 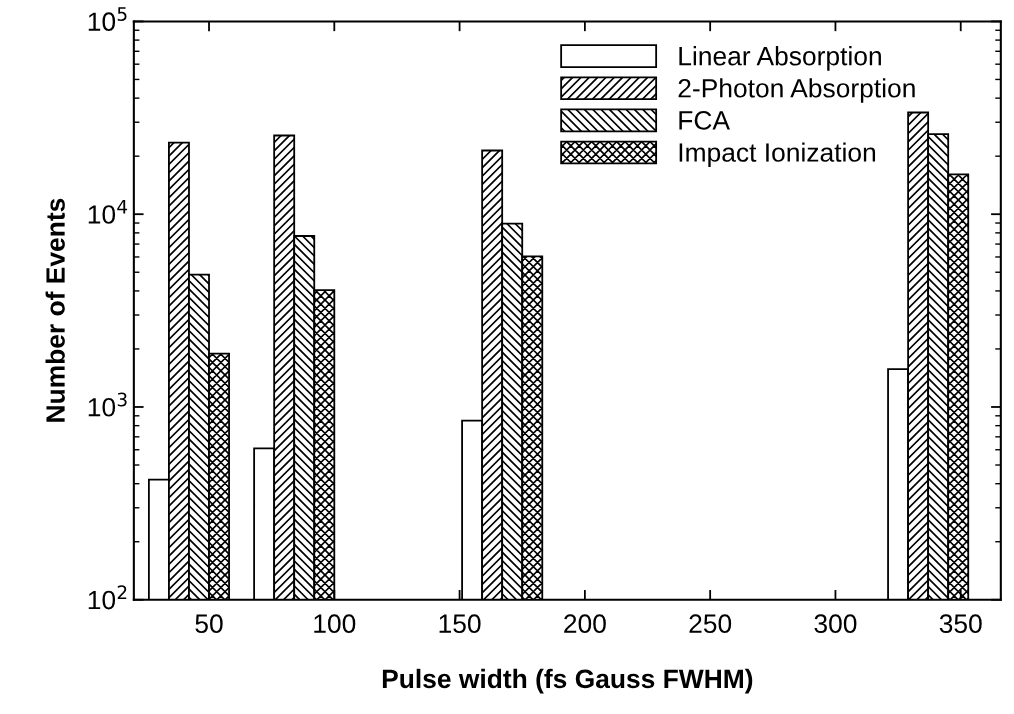 I want to click on x-axis-title: Pulse width (fs Gauss FWHM), so click(x=567, y=681).